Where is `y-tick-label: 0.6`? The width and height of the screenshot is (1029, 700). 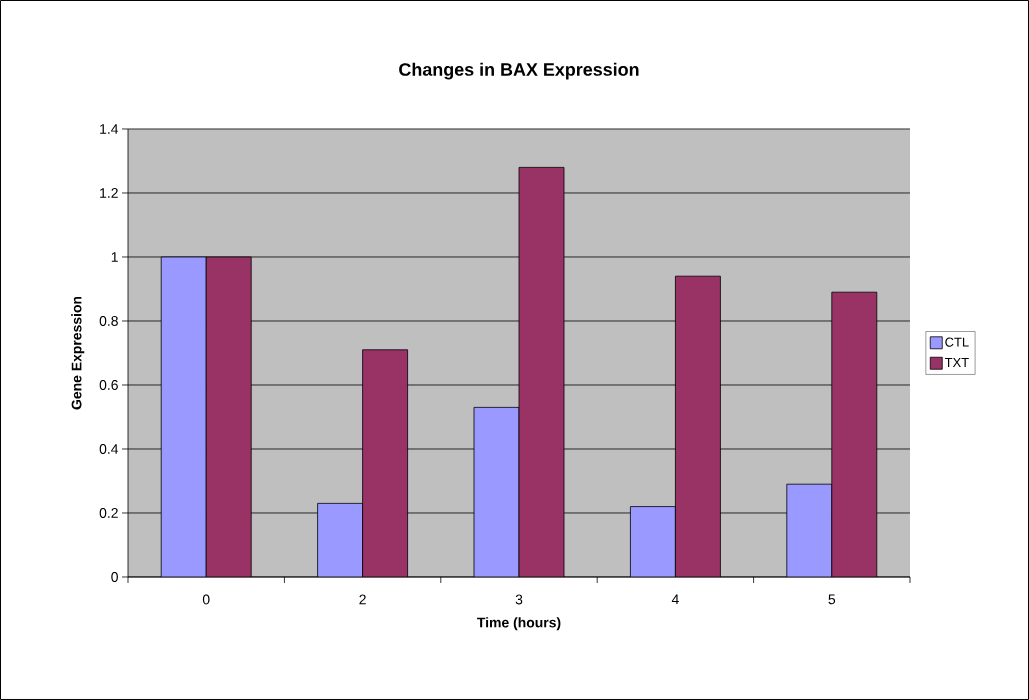 y-tick-label: 0.6 is located at coordinates (108, 385).